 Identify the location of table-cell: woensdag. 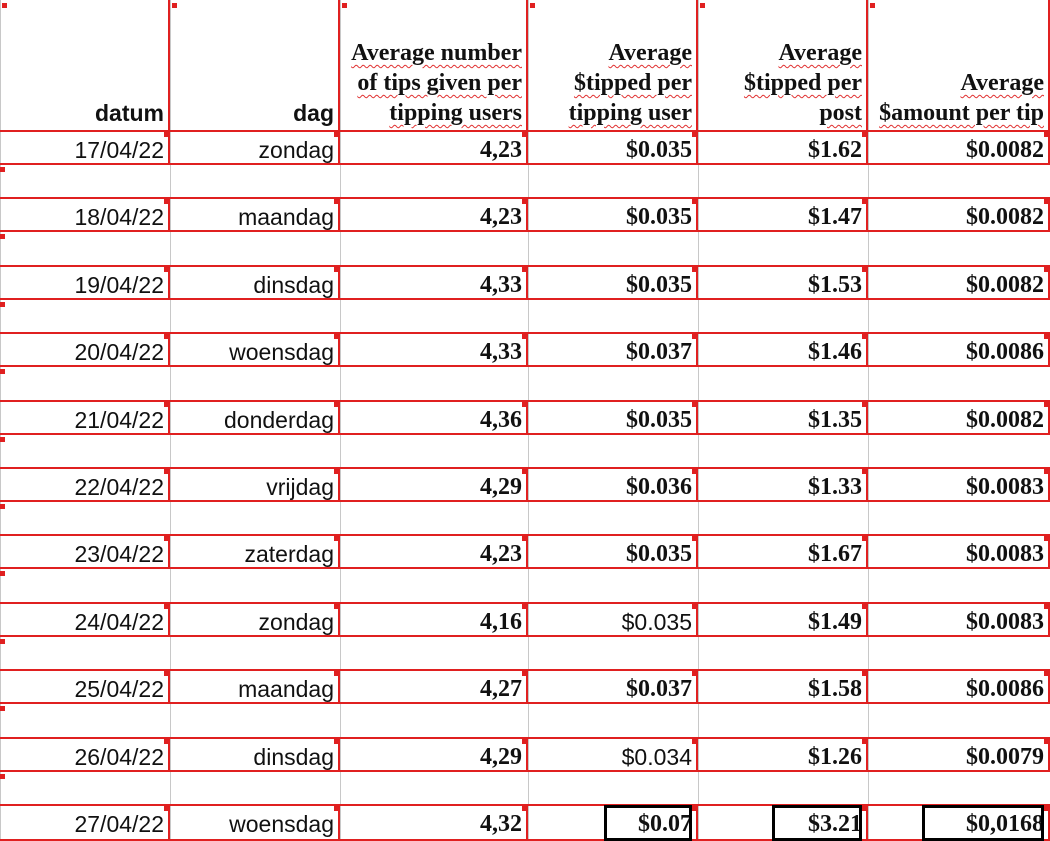
(255, 822).